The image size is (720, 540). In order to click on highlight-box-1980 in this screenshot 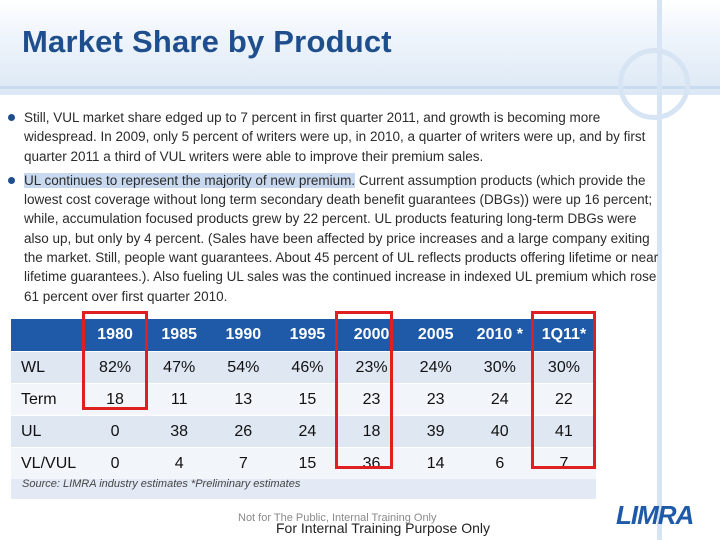, I will do `click(115, 360)`.